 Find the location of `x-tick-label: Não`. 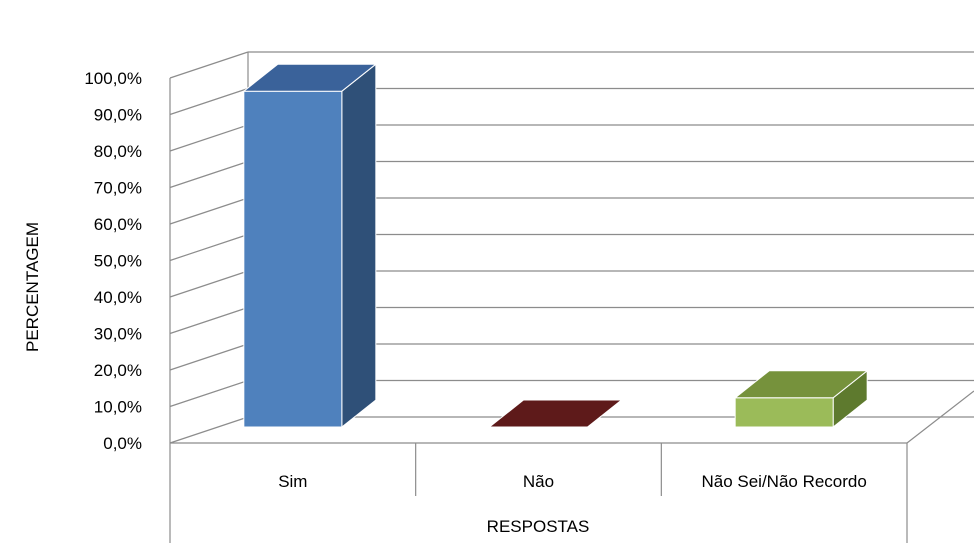

x-tick-label: Não is located at coordinates (538, 481).